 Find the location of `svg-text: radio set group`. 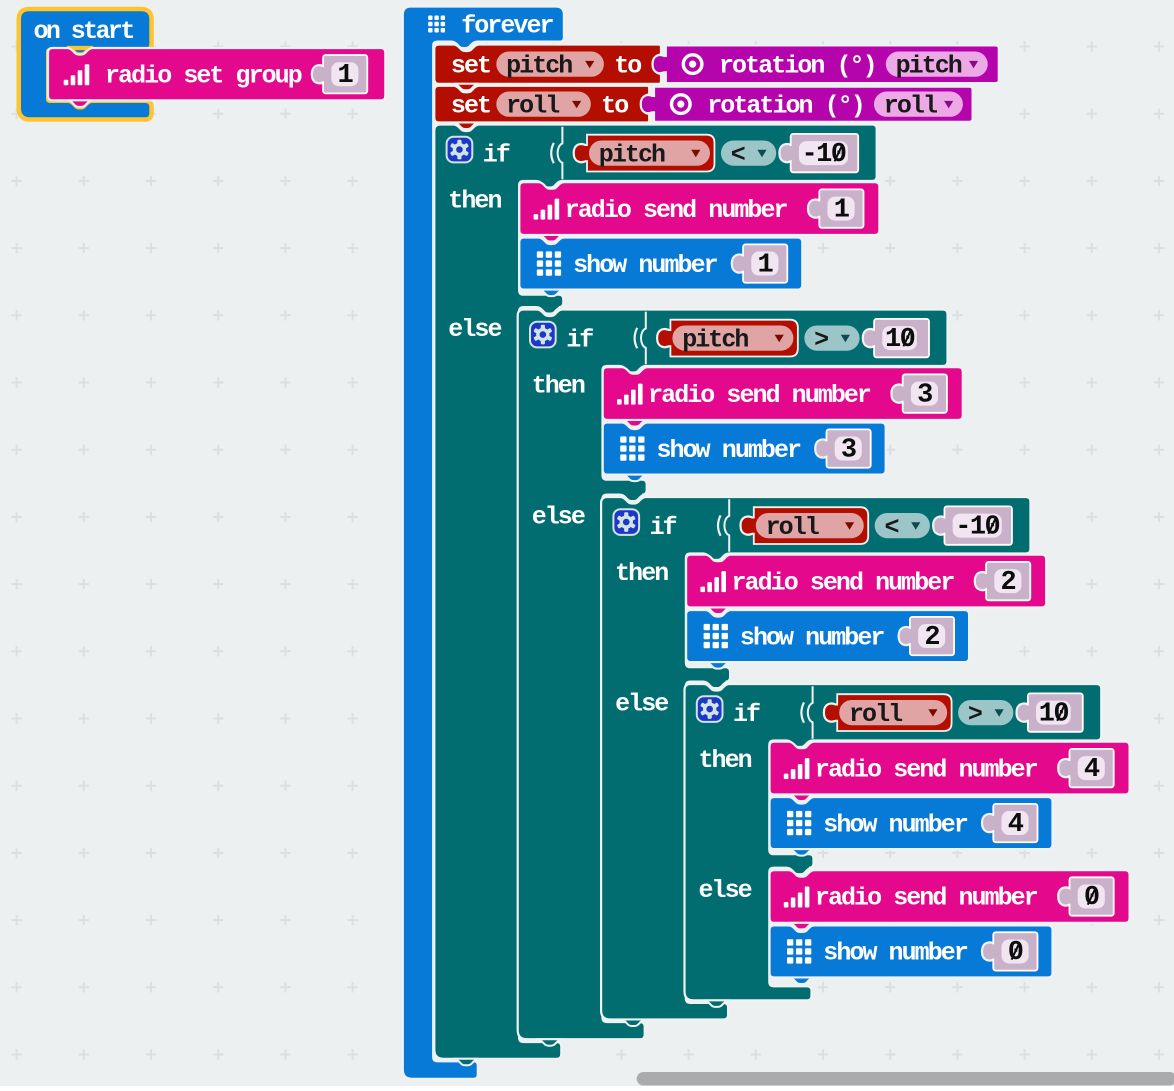

svg-text: radio set group is located at coordinates (203, 75).